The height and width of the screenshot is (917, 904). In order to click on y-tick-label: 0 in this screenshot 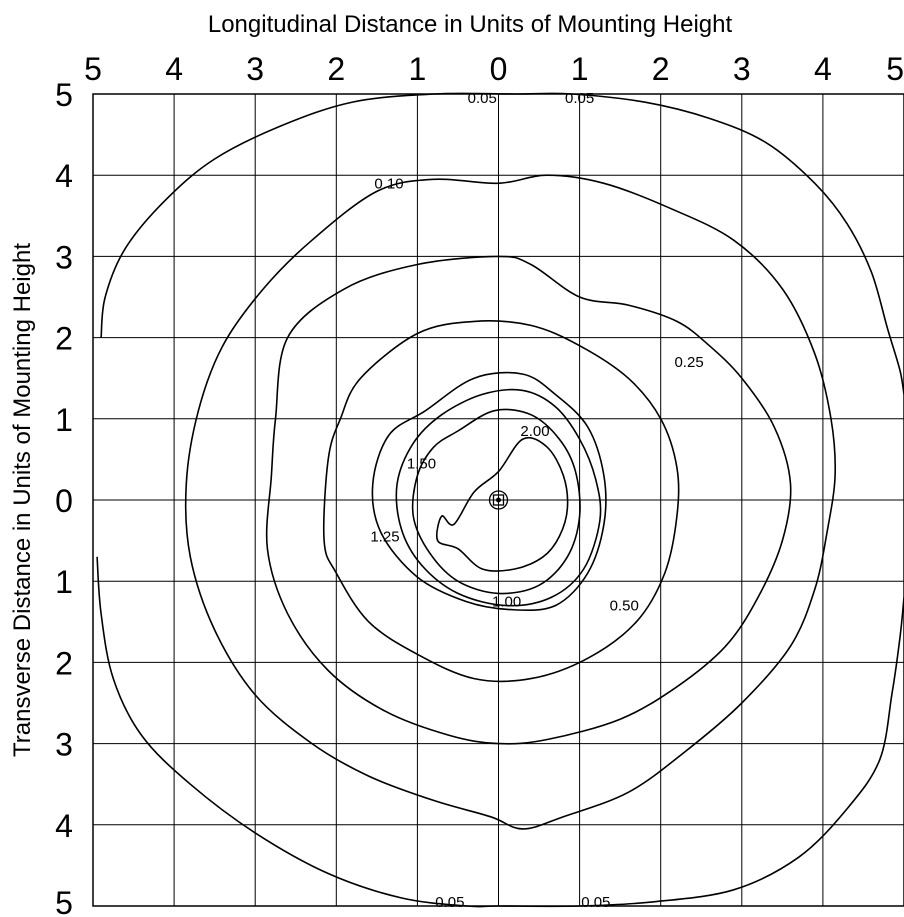, I will do `click(64, 501)`.